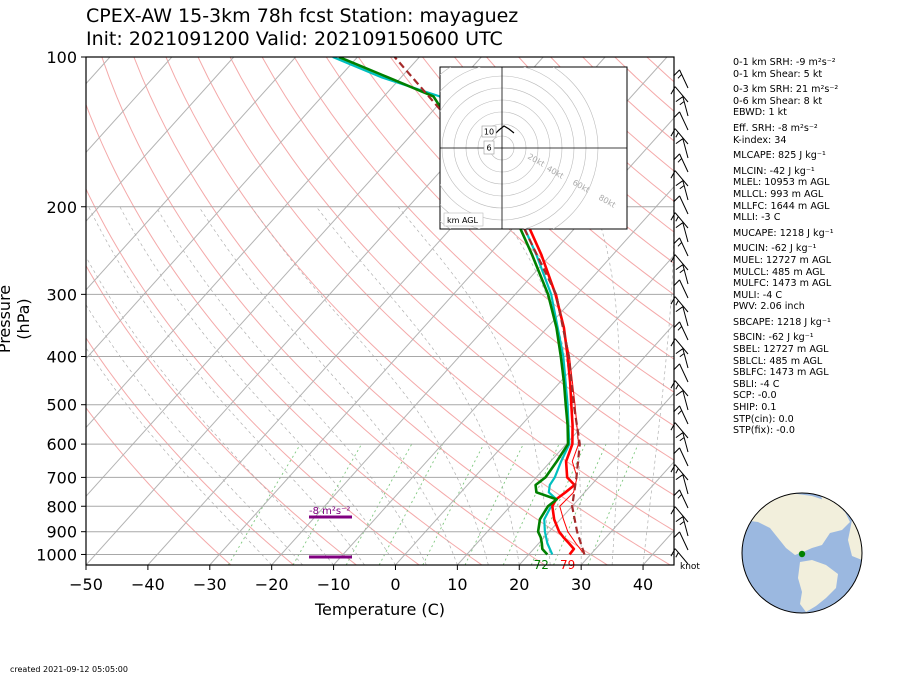  Describe the element at coordinates (778, 101) in the screenshot. I see `stat-row: 0-6 km Shear: 8 kt` at that location.